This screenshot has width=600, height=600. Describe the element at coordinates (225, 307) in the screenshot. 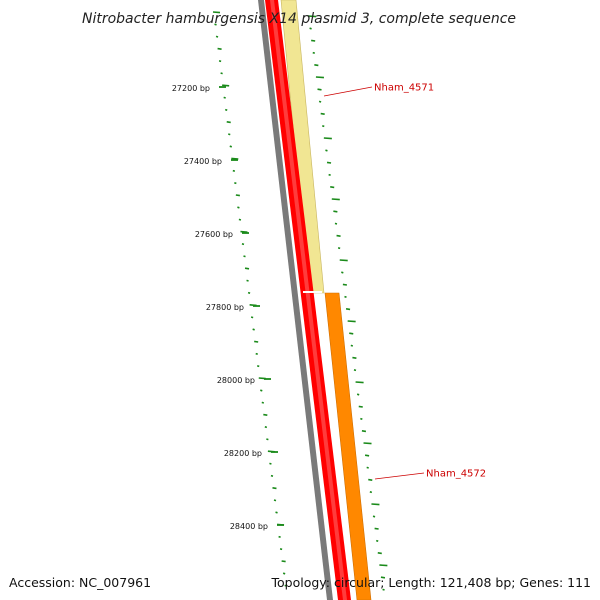

I see `ruler-tick-label: 27800 bp` at that location.